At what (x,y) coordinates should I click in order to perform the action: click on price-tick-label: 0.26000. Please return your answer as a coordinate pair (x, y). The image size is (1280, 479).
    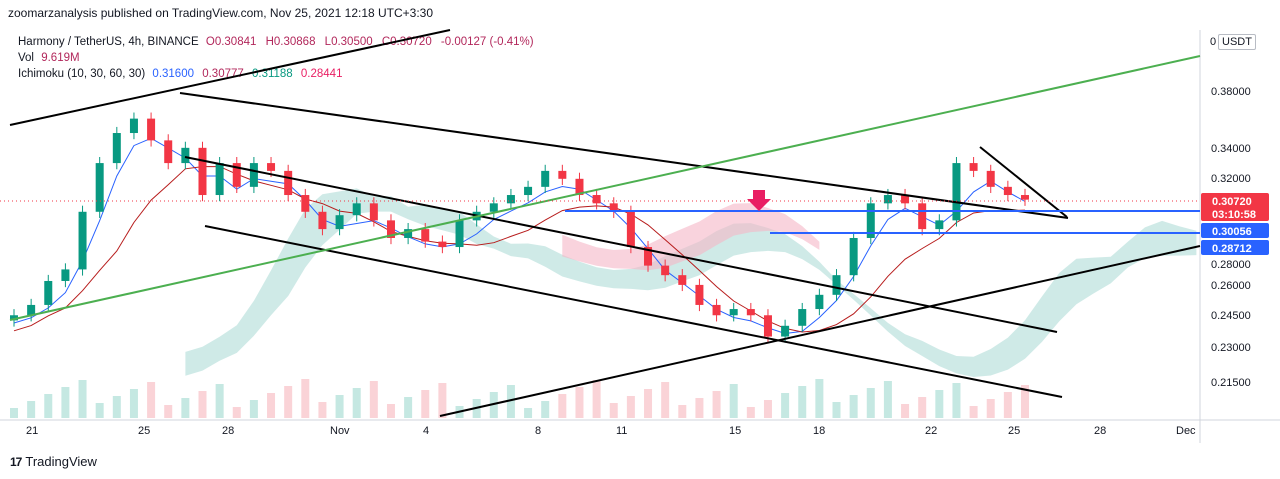
    Looking at the image, I should click on (1231, 286).